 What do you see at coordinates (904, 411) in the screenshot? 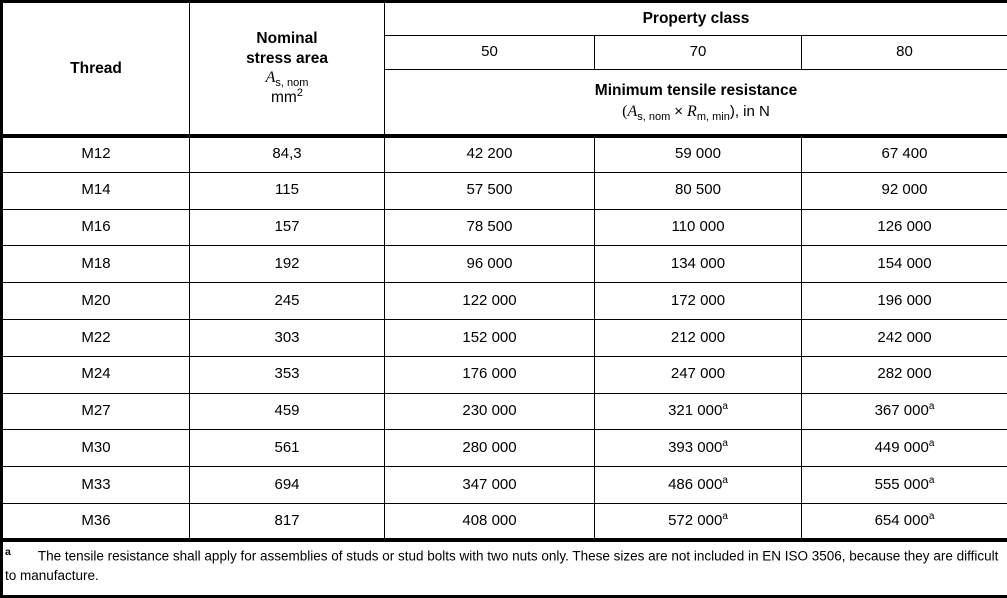
I see `c80-cell: 367 000a` at bounding box center [904, 411].